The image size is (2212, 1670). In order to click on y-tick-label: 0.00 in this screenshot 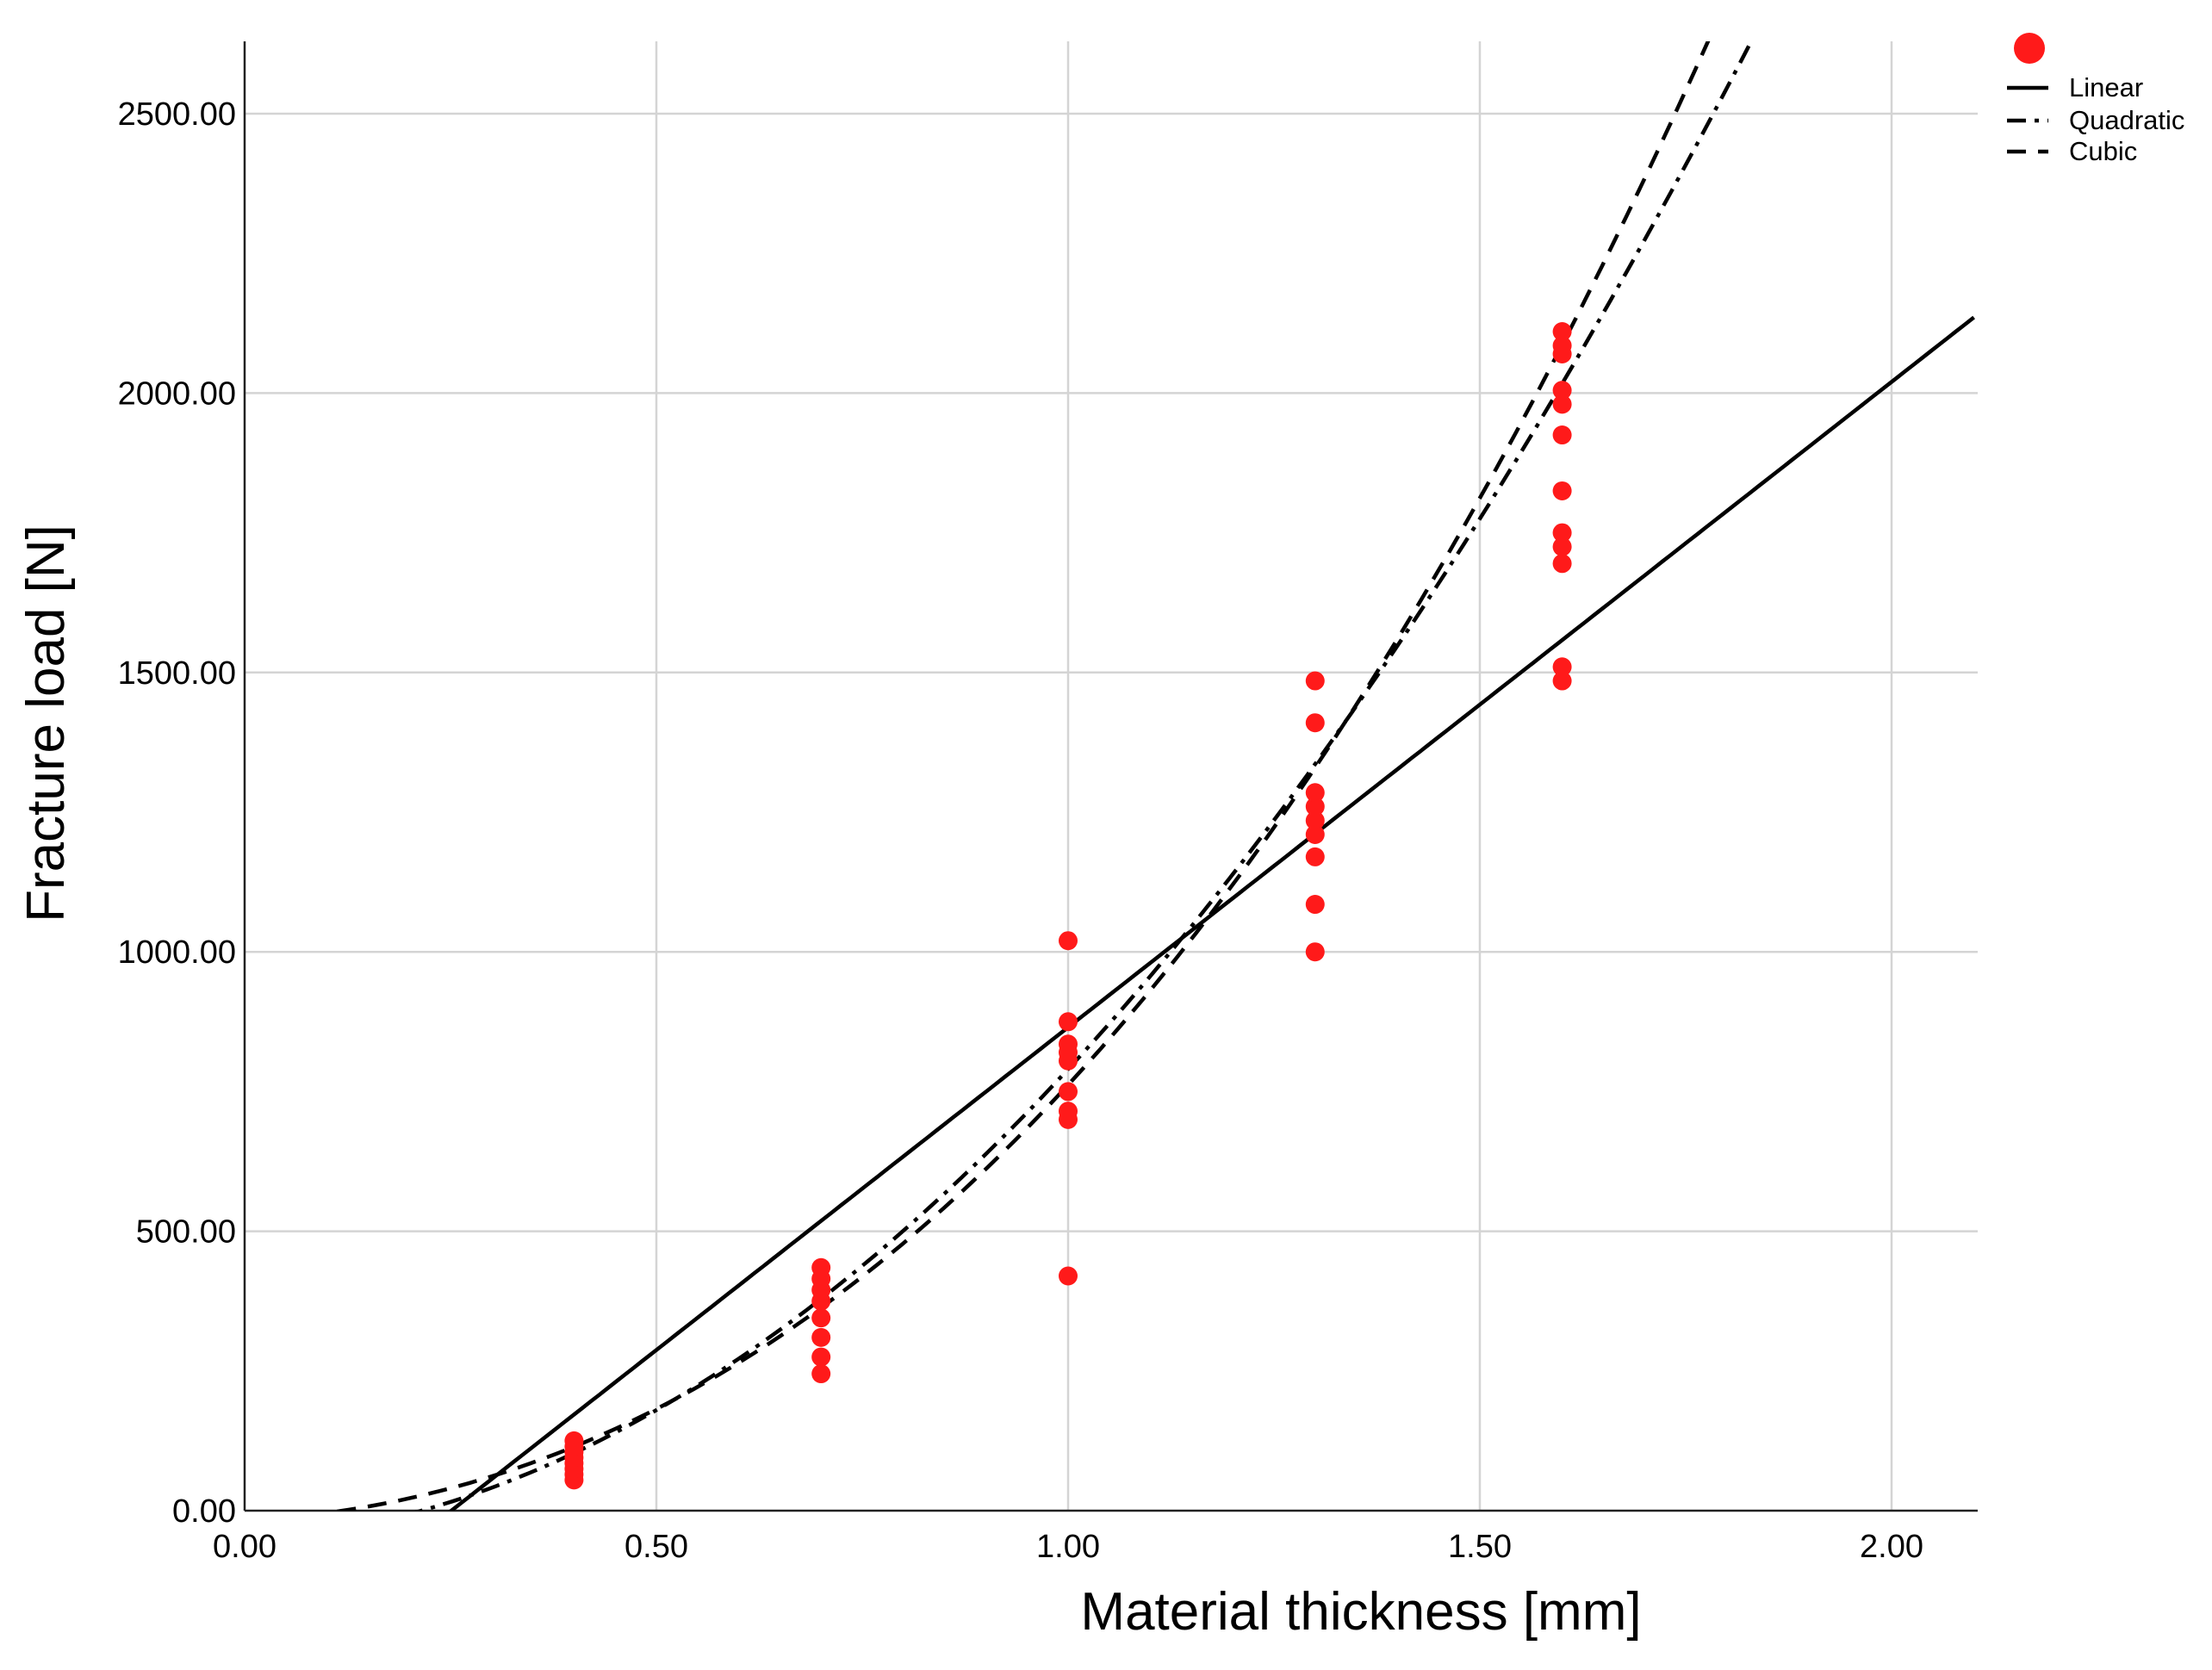, I will do `click(204, 1511)`.